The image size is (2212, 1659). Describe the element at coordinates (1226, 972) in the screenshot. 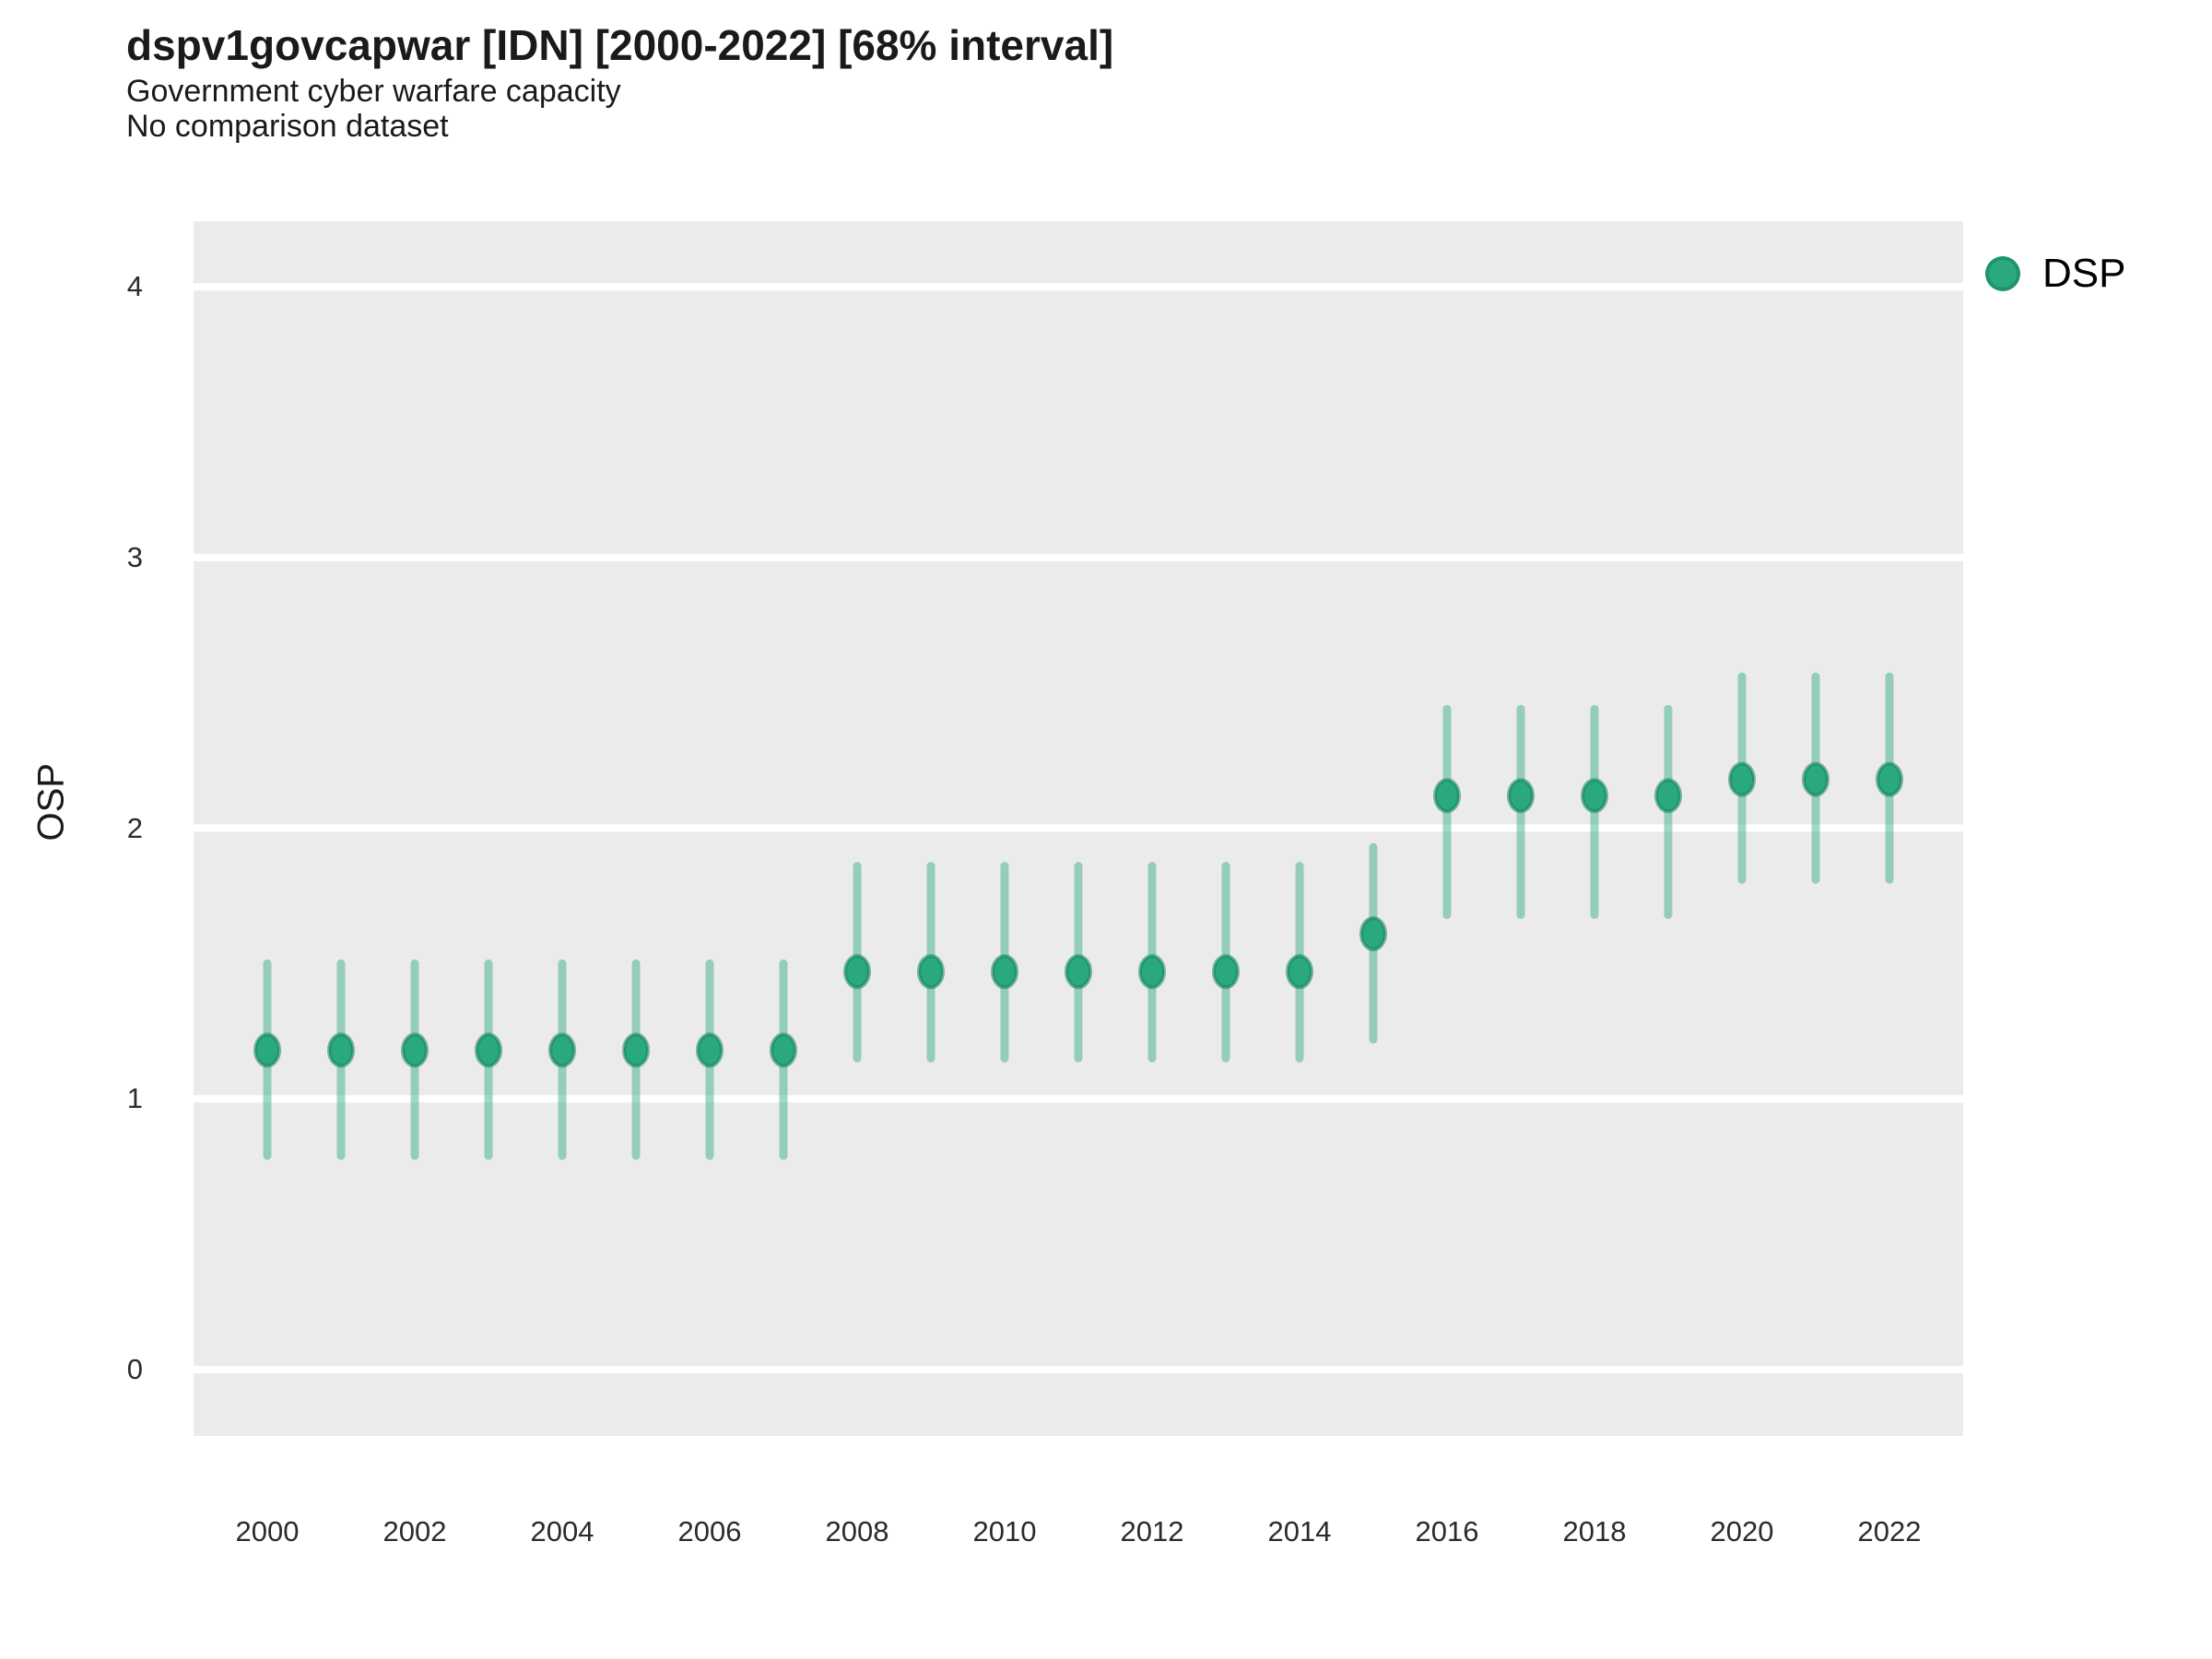

I see `data-point-2013` at that location.